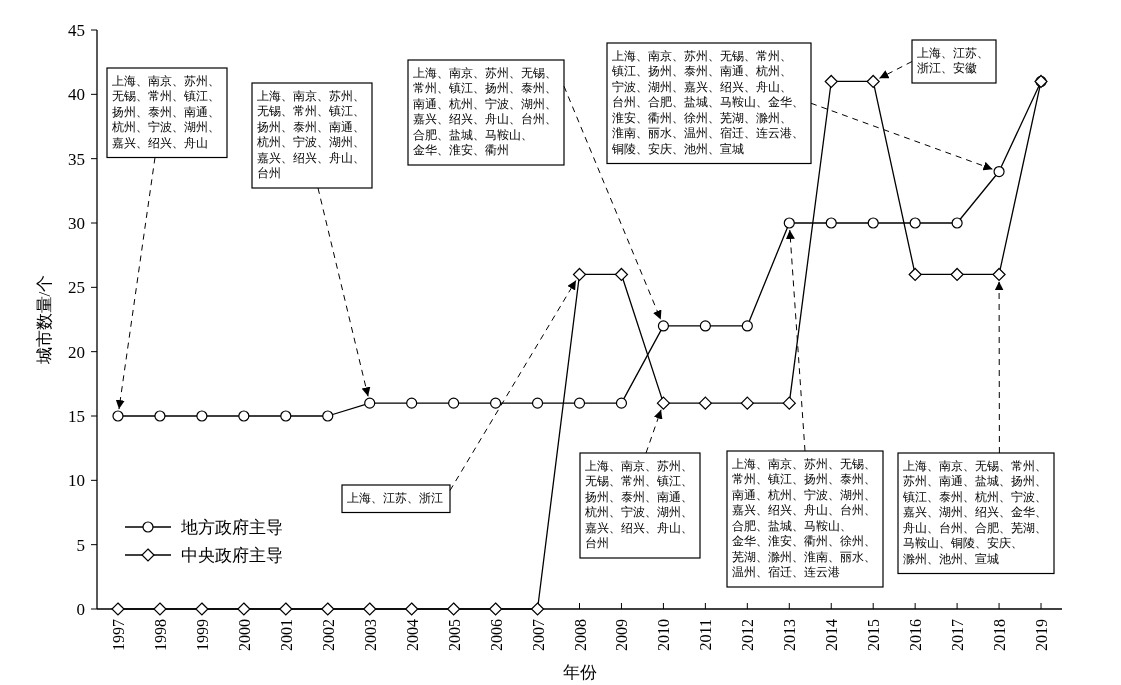 This screenshot has width=1121, height=685. Describe the element at coordinates (790, 635) in the screenshot. I see `x-tick-label: 2013` at that location.